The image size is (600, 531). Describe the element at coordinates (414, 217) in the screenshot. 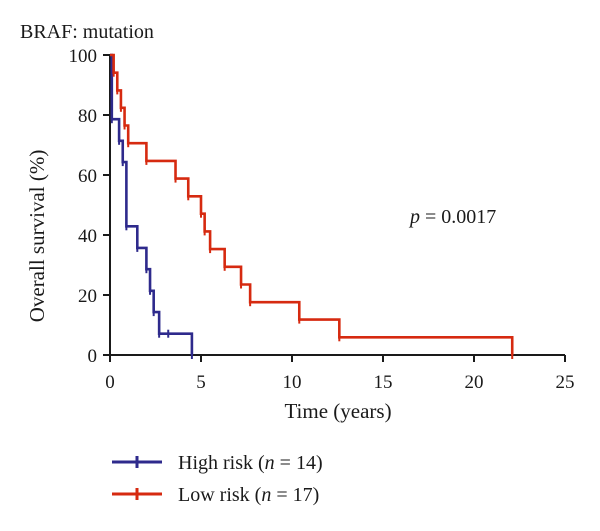

I see `p-value-symbol: p` at that location.